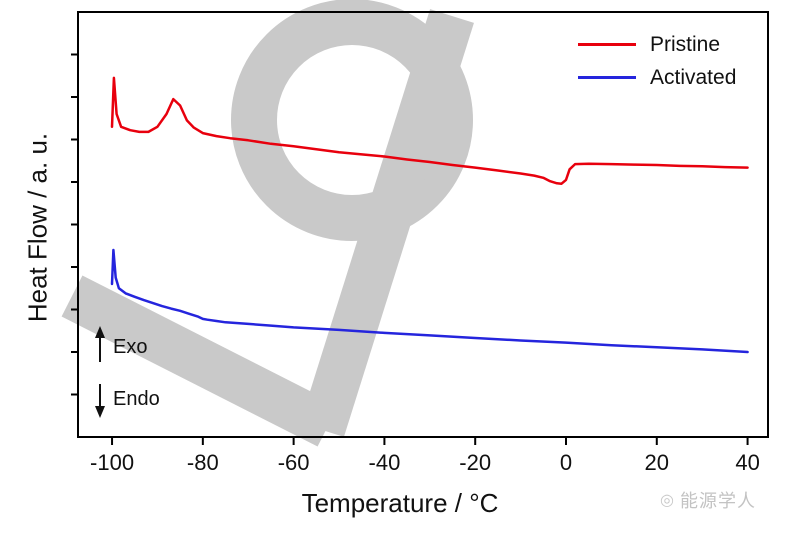 This screenshot has width=800, height=540. Describe the element at coordinates (685, 44) in the screenshot. I see `legend-label-pristine: Pristine` at that location.